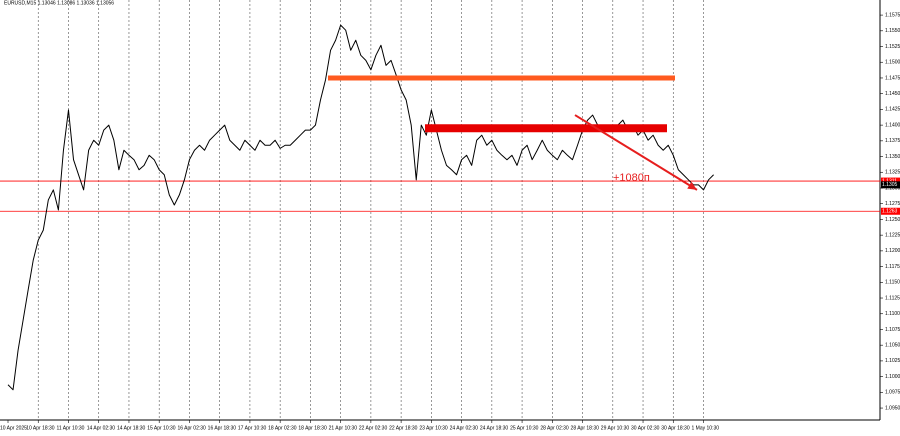  I want to click on y-tick-label: 1.1550, so click(892, 31).